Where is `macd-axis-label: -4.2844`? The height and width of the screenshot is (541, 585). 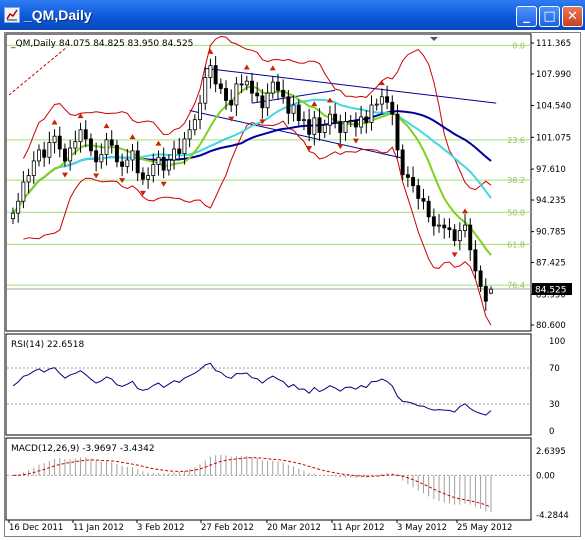 macd-axis-label: -4.2844 is located at coordinates (552, 516).